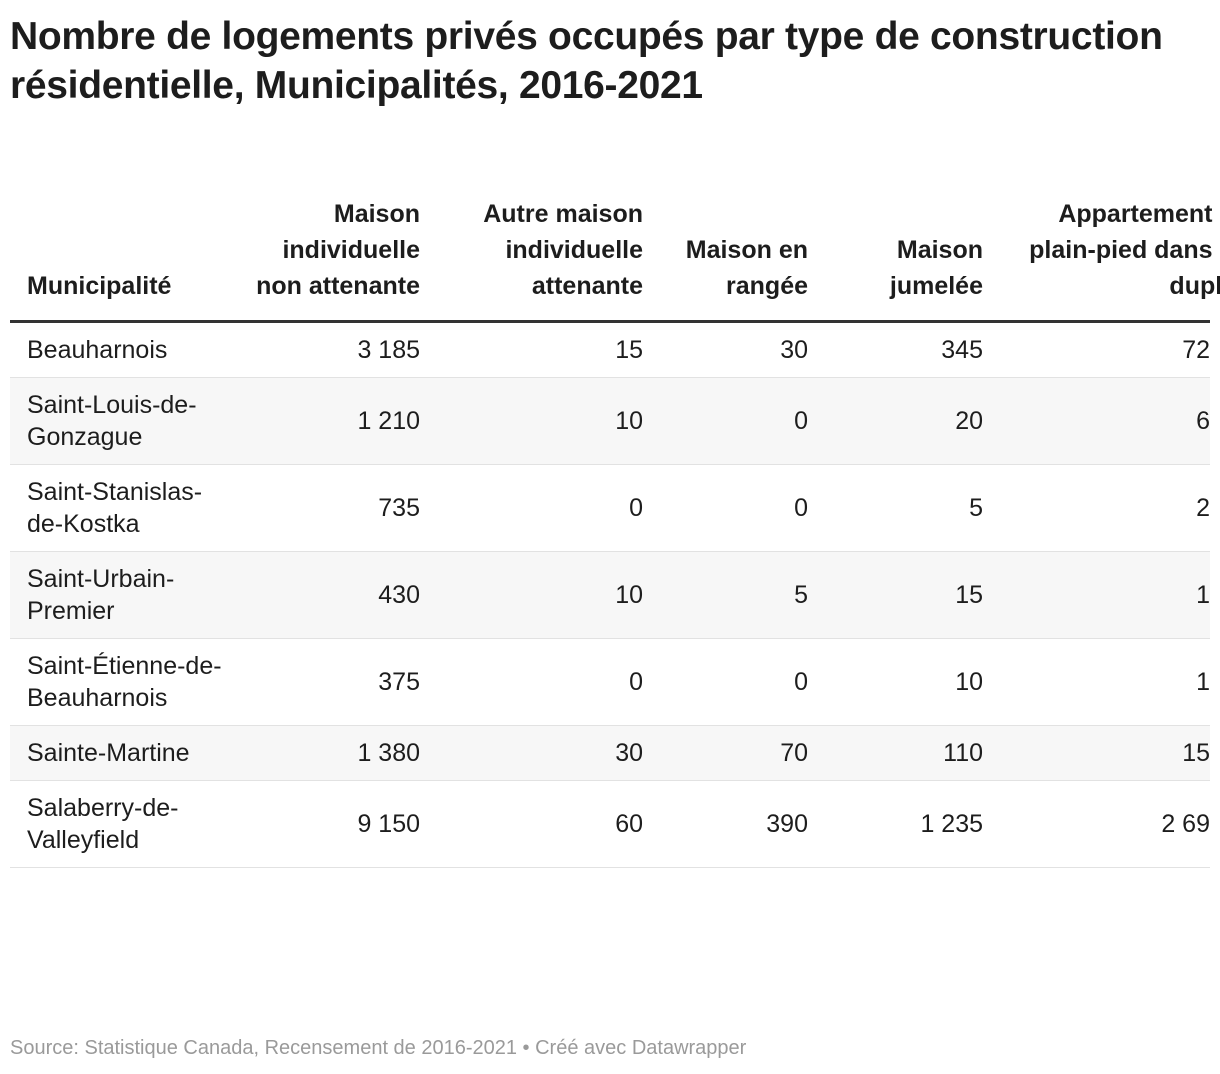 This screenshot has height=1074, width=1220. Describe the element at coordinates (325, 682) in the screenshot. I see `value-cell: 375` at that location.